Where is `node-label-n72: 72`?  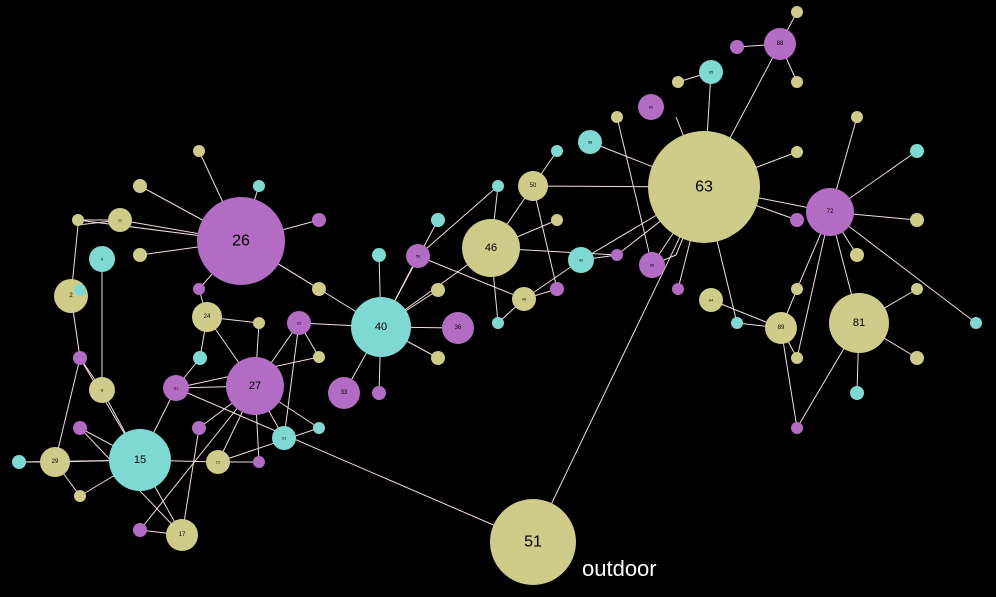
node-label-n72: 72 is located at coordinates (830, 212).